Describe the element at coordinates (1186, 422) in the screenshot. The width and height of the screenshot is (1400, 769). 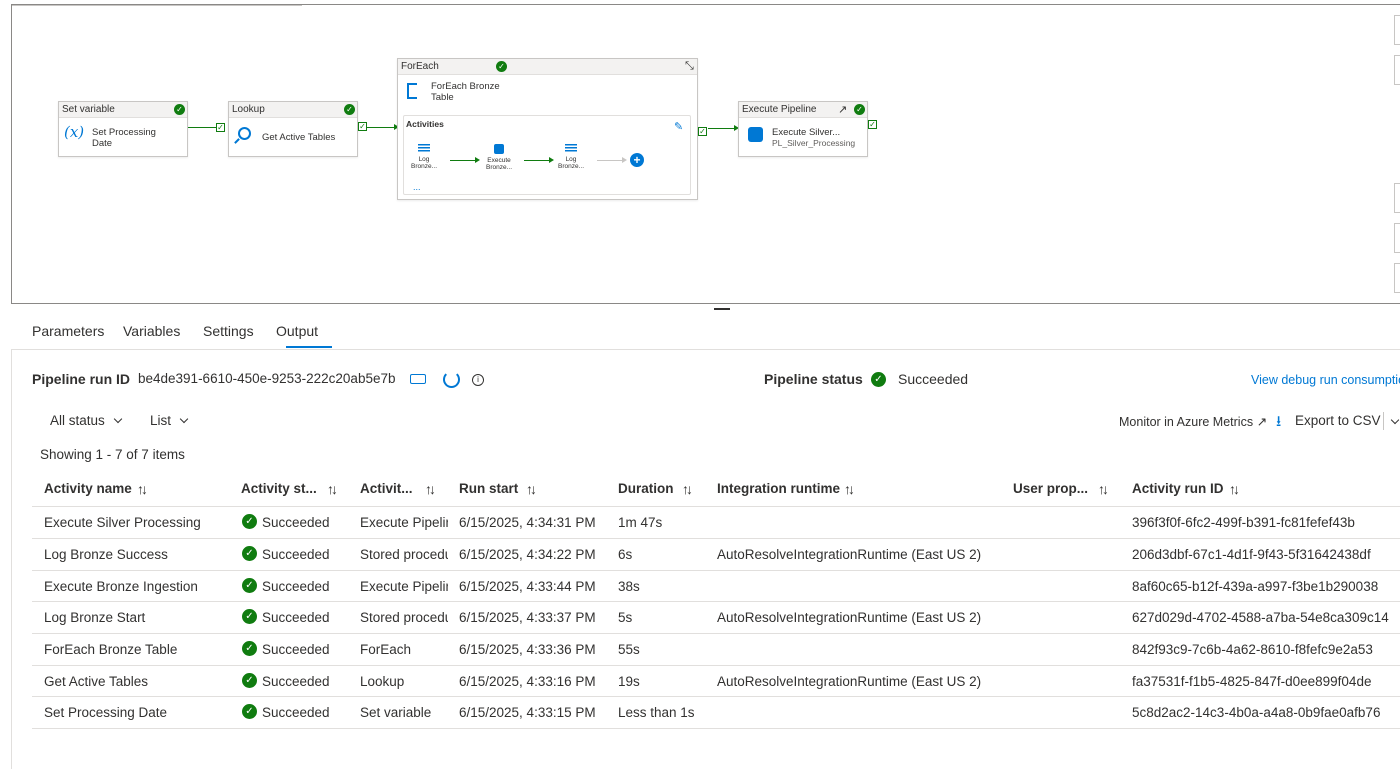
I see `monitor-link-label: Monitor in Azure Metrics` at that location.